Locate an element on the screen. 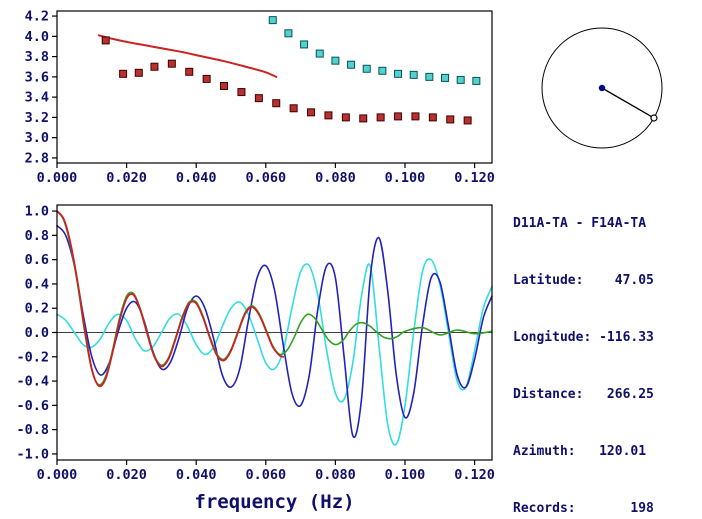 The width and height of the screenshot is (702, 519). y-tick-label: 0.2 is located at coordinates (37, 309).